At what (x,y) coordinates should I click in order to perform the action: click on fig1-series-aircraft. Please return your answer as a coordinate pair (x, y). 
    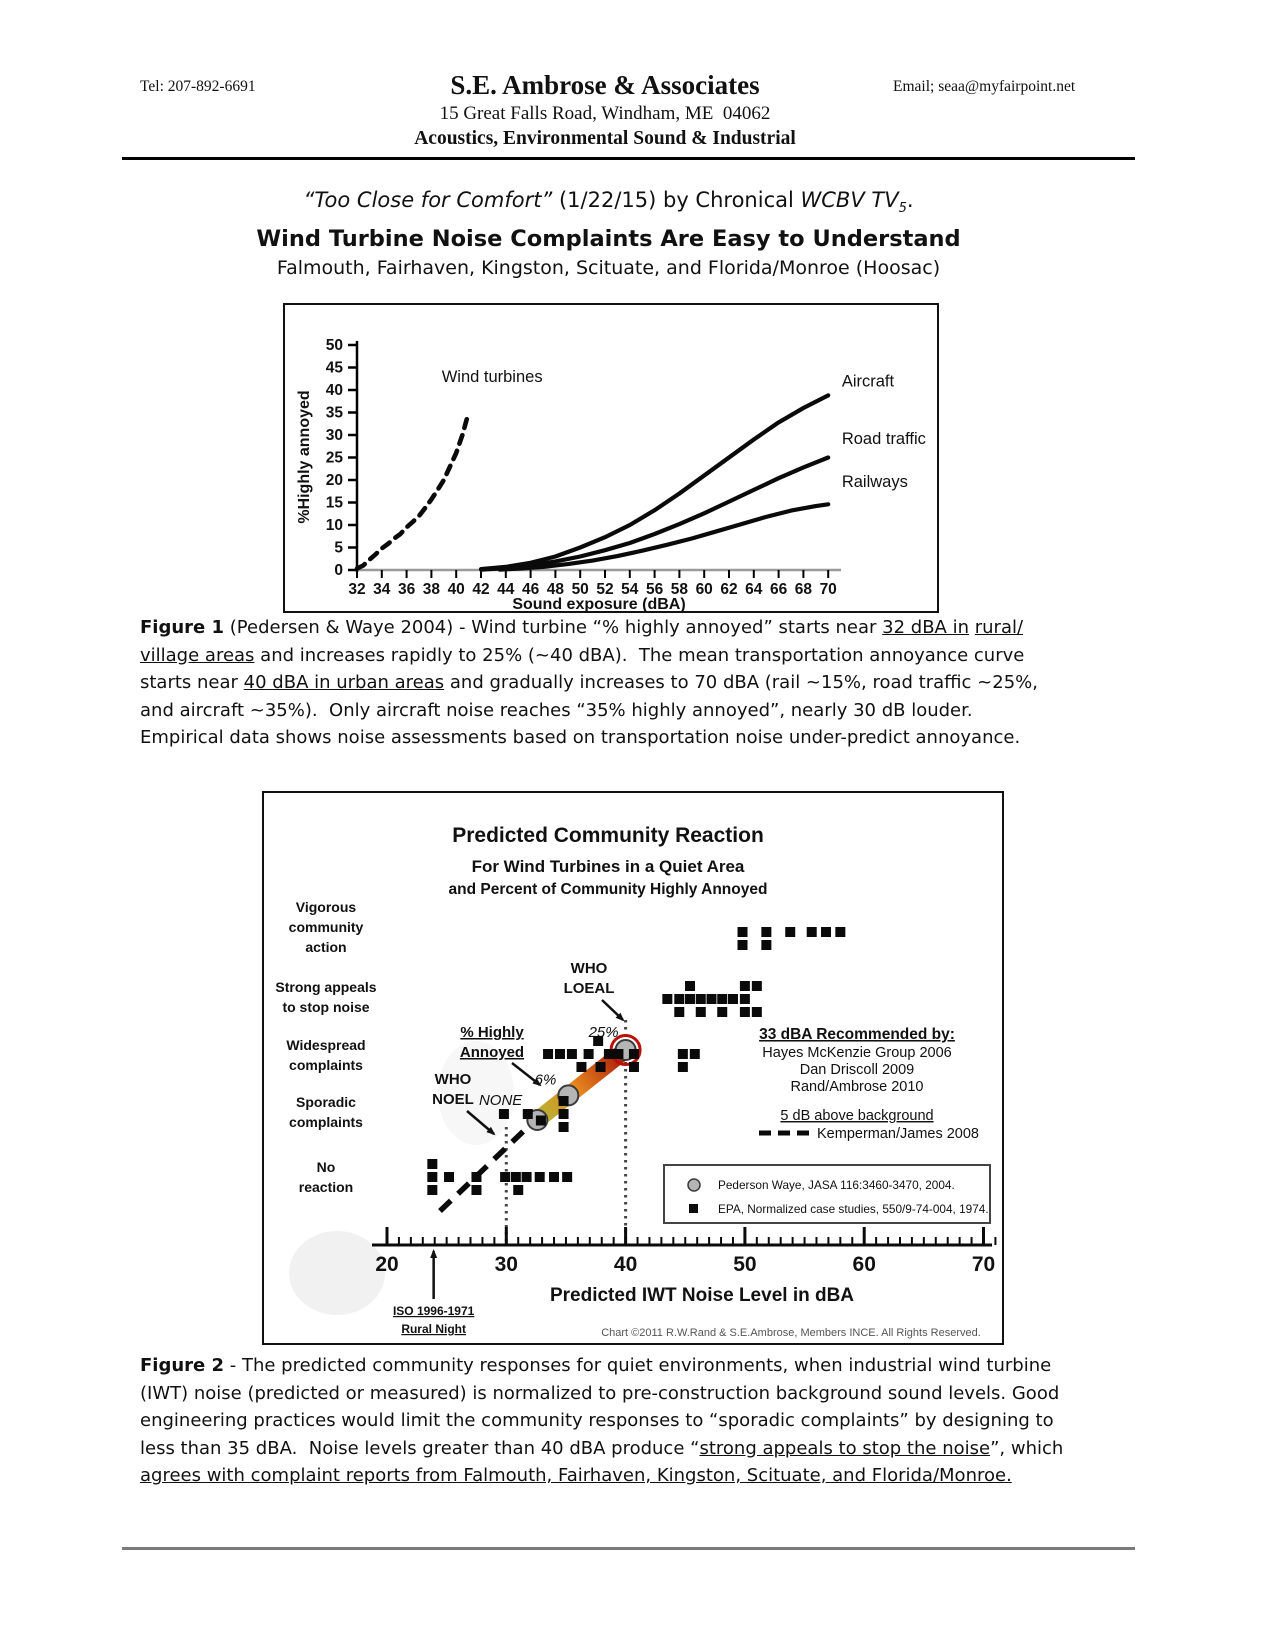
    Looking at the image, I should click on (654, 482).